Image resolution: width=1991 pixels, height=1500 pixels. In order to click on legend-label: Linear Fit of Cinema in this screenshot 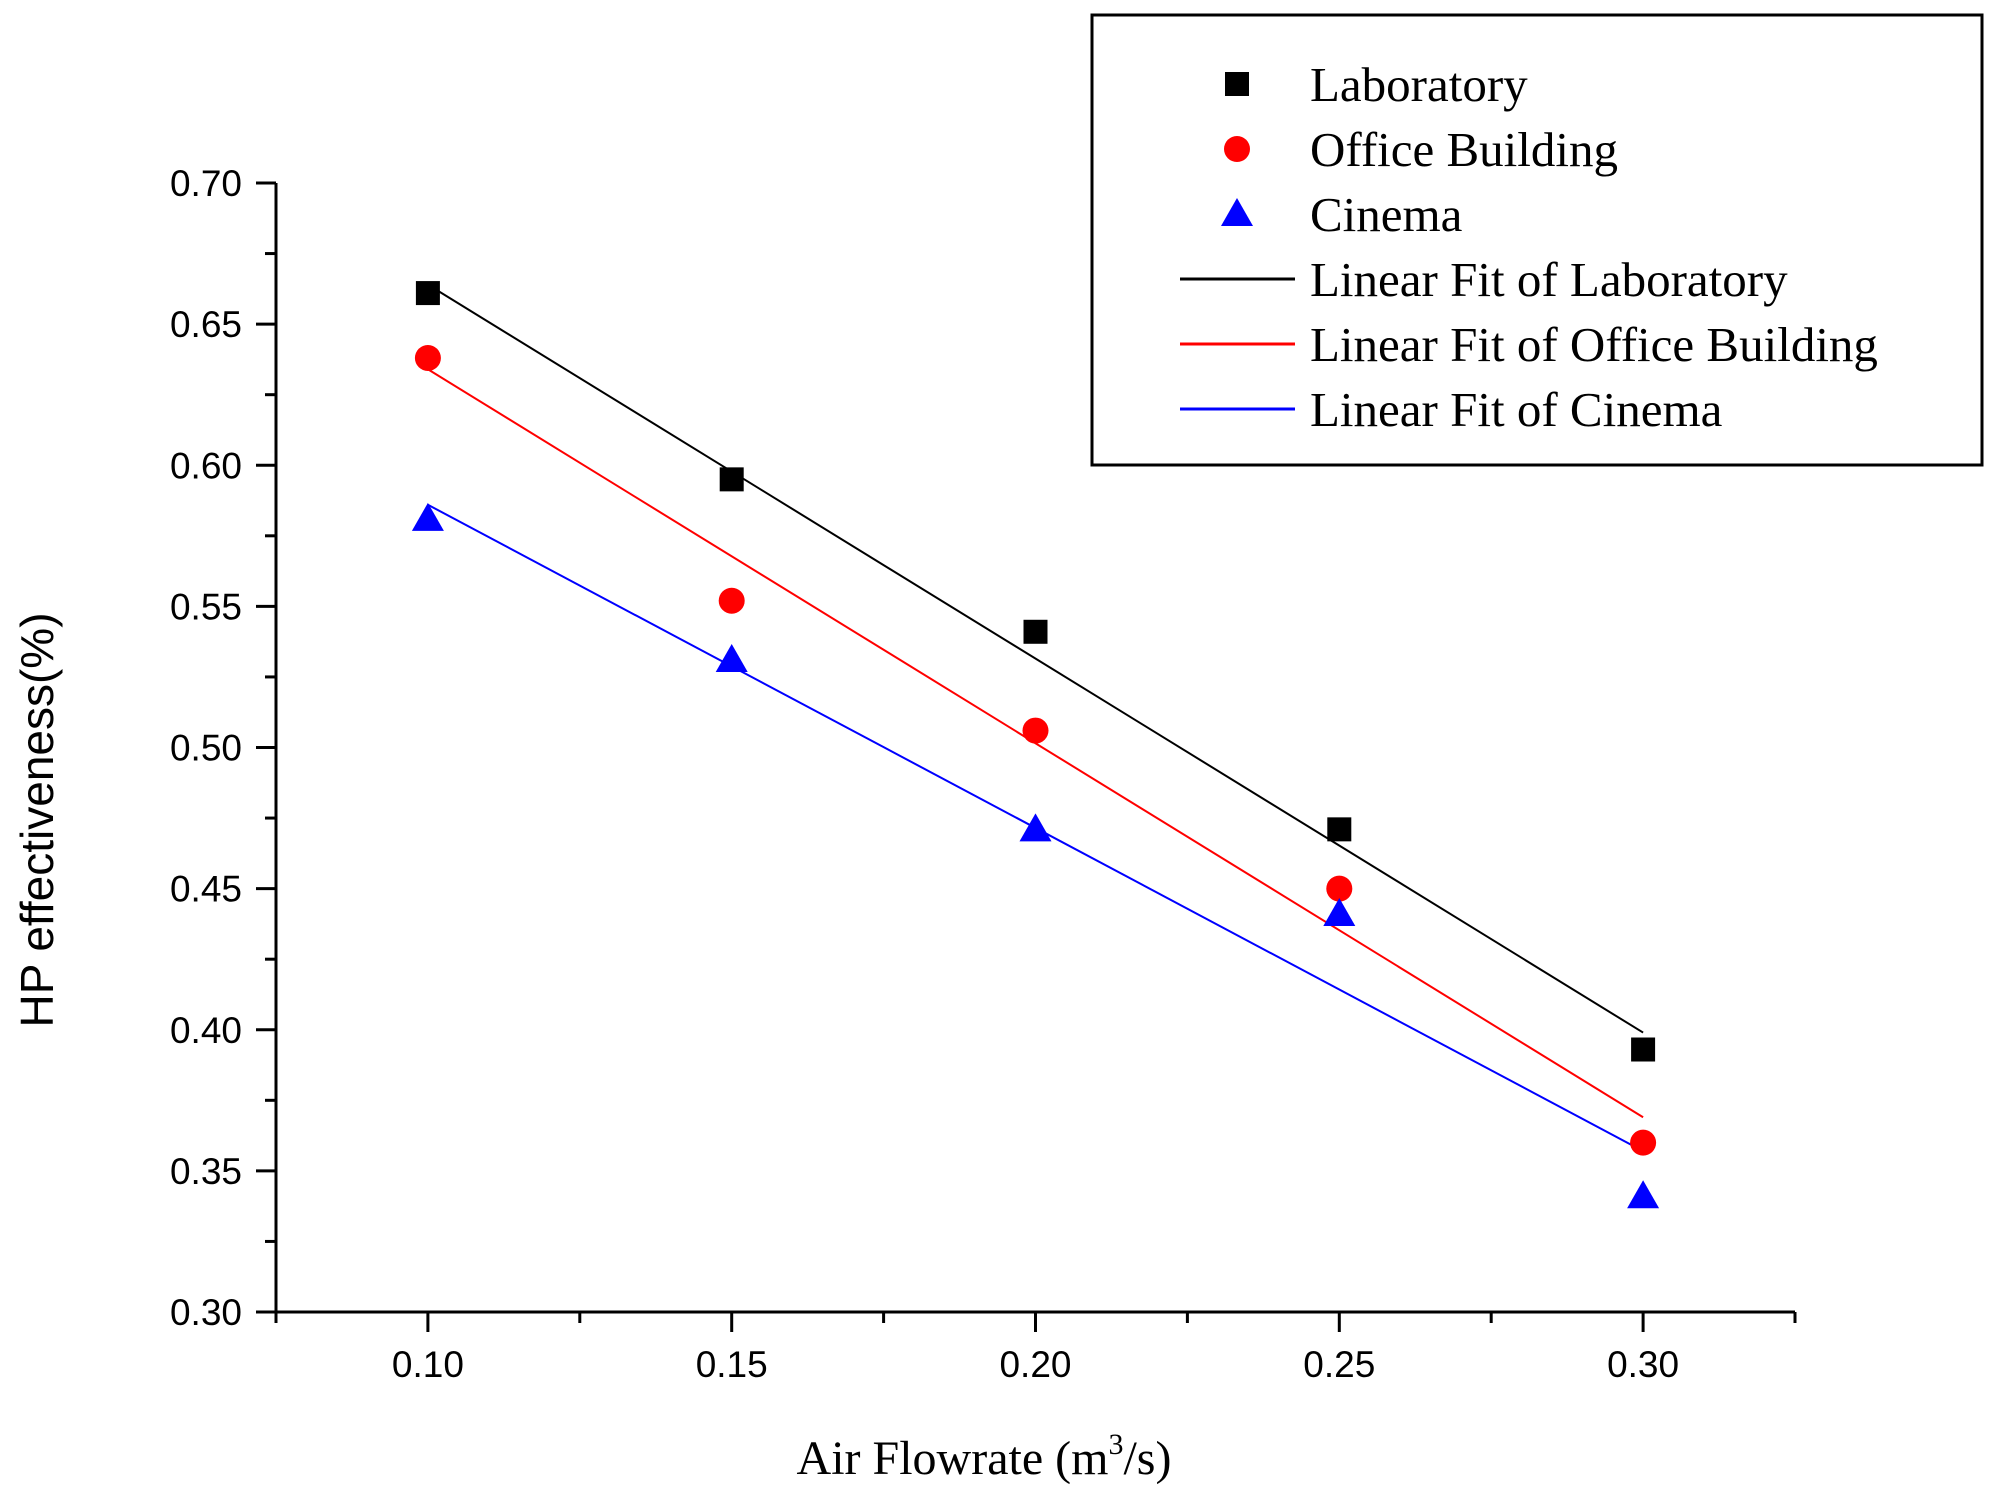, I will do `click(1516, 409)`.